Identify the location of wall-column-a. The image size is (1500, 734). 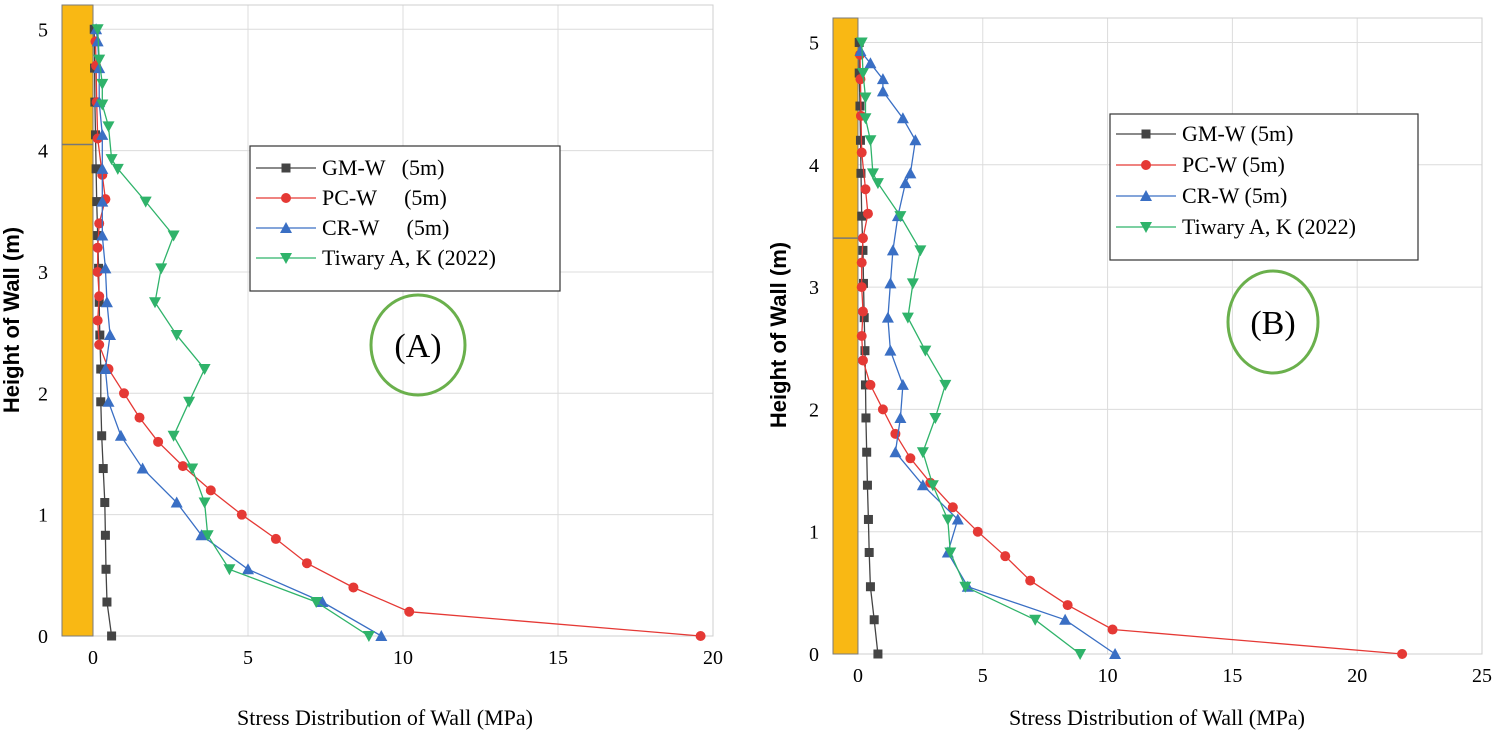
(77, 320).